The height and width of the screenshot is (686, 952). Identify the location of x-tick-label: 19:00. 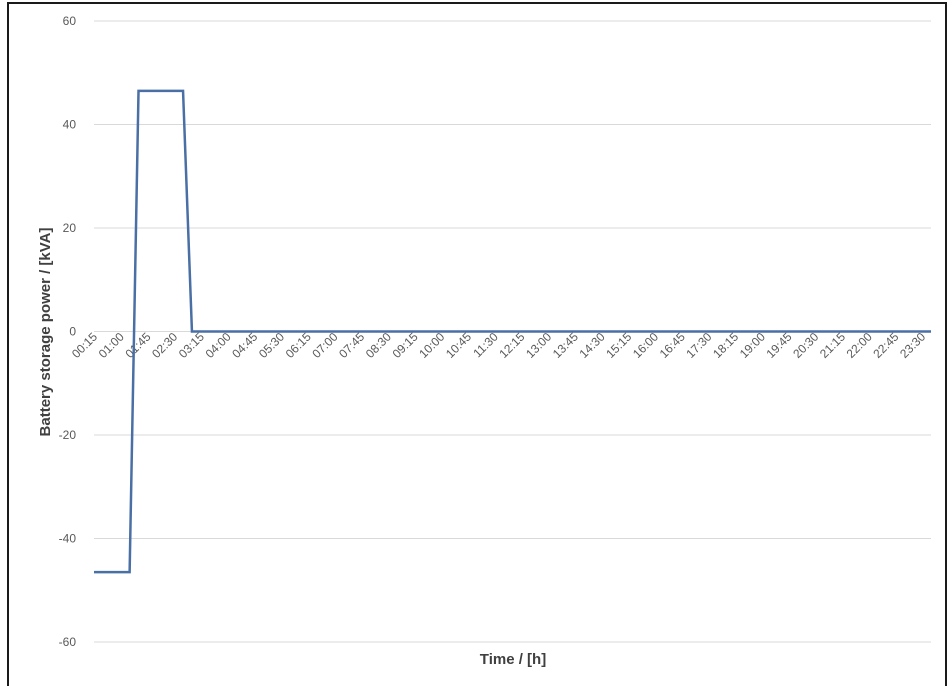
(752, 344).